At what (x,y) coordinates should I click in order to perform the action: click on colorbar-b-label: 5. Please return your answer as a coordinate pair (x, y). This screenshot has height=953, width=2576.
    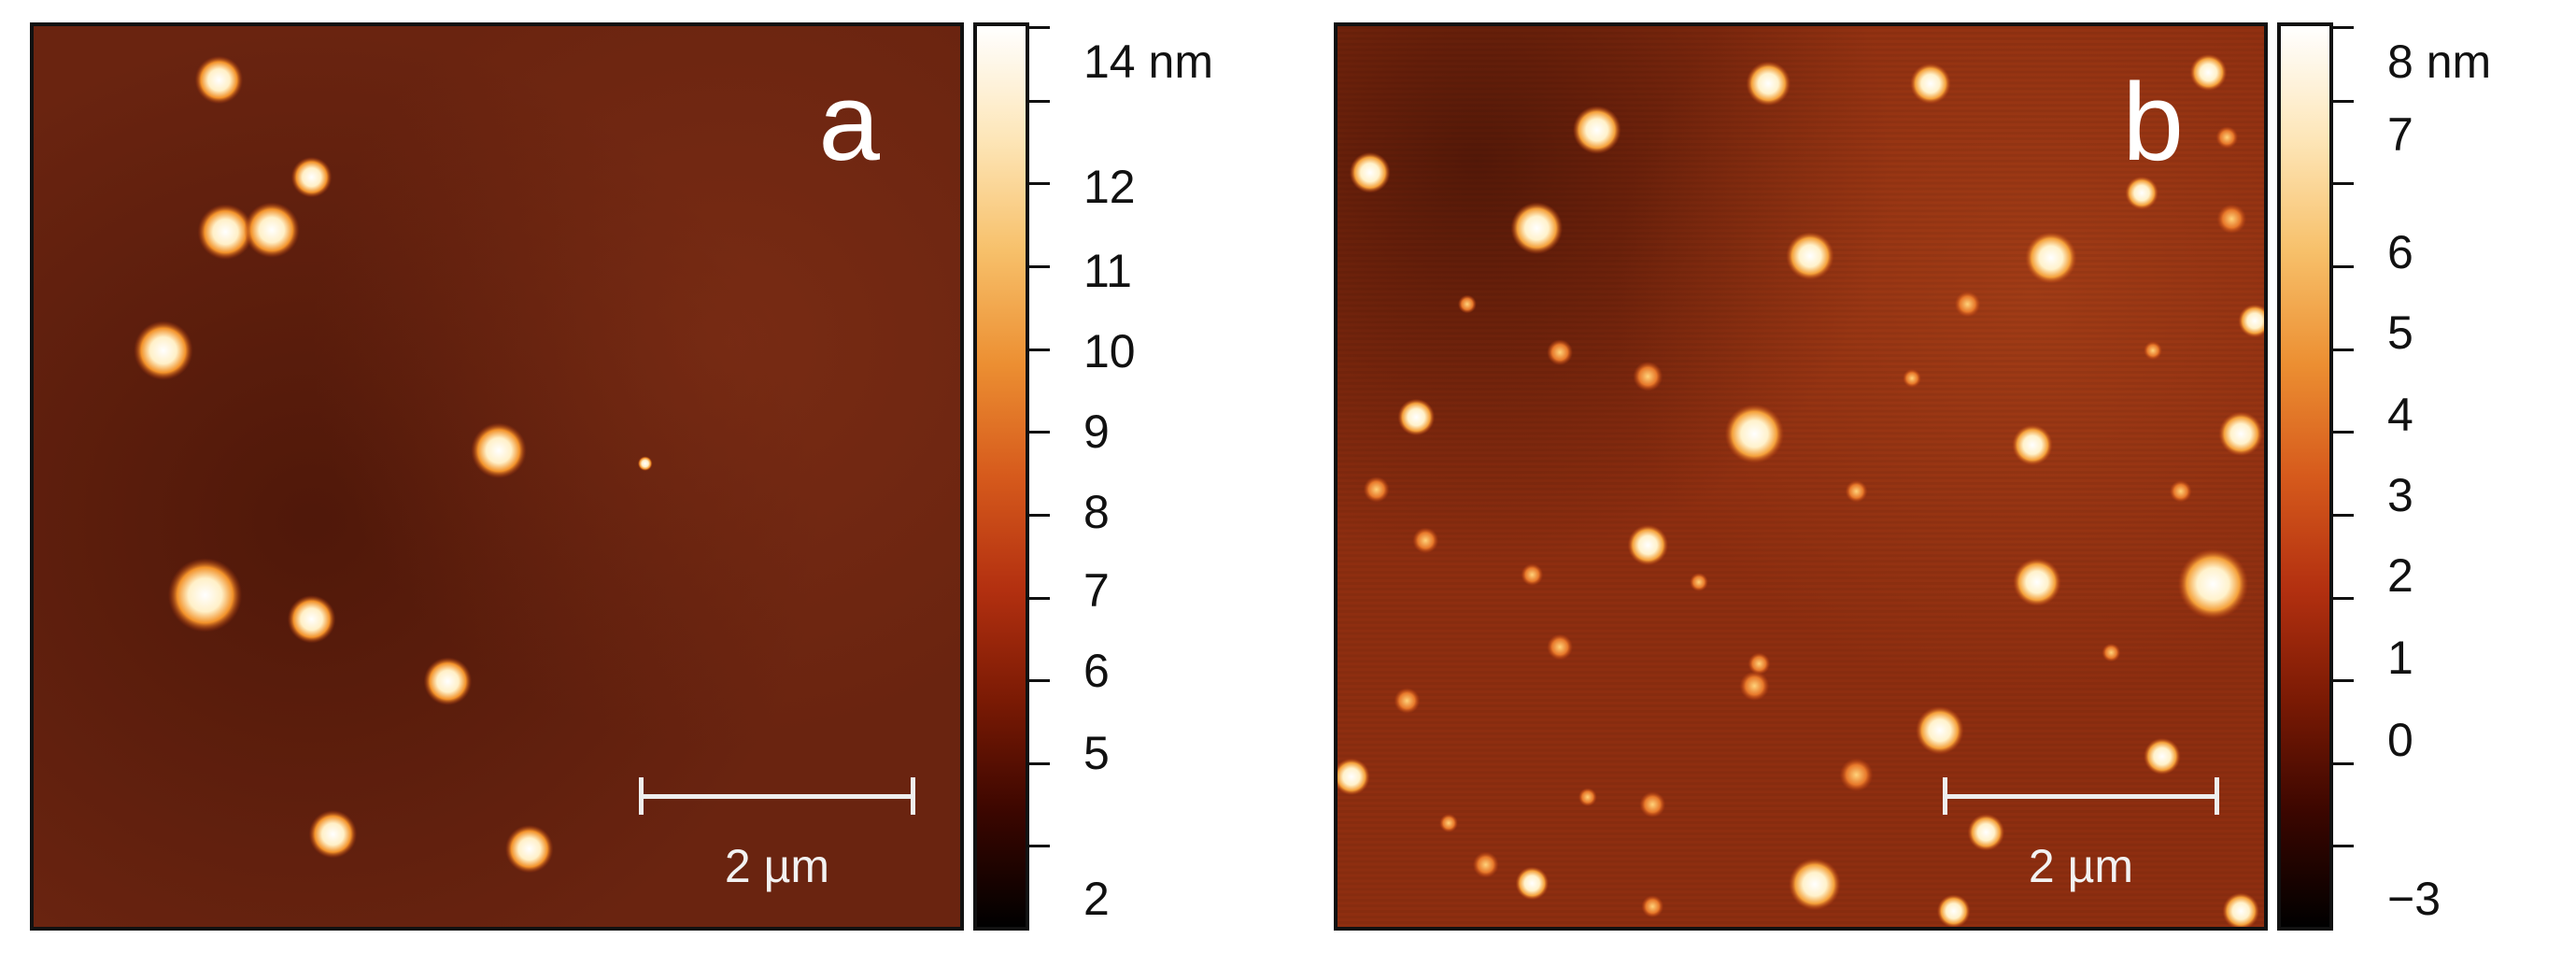
    Looking at the image, I should click on (2400, 332).